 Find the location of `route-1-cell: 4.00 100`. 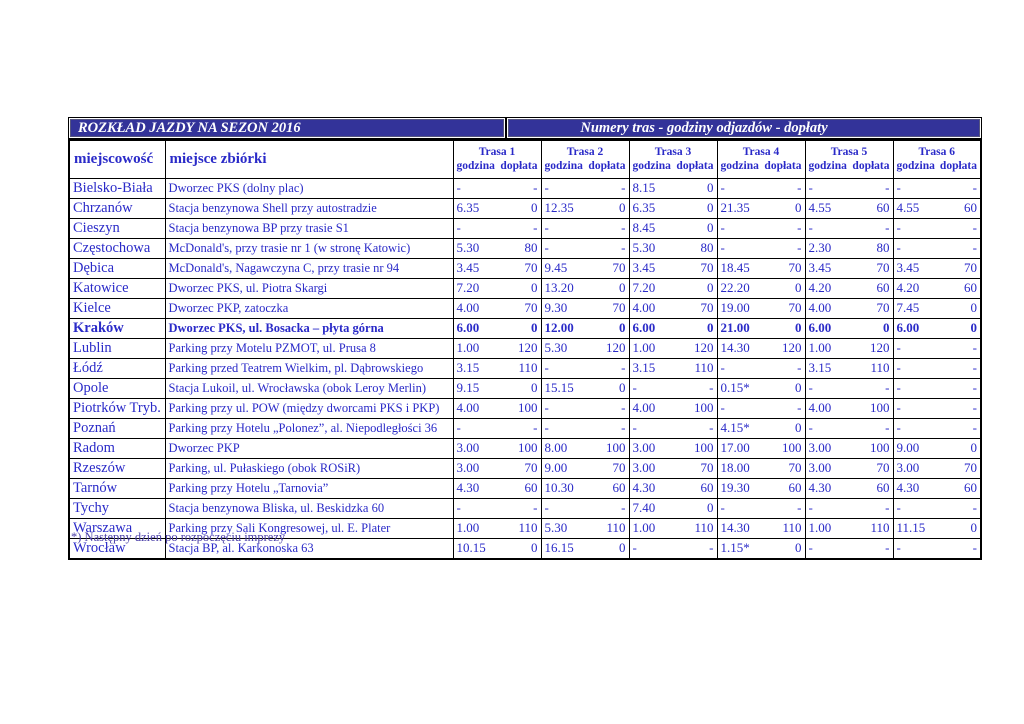

route-1-cell: 4.00 100 is located at coordinates (497, 408).